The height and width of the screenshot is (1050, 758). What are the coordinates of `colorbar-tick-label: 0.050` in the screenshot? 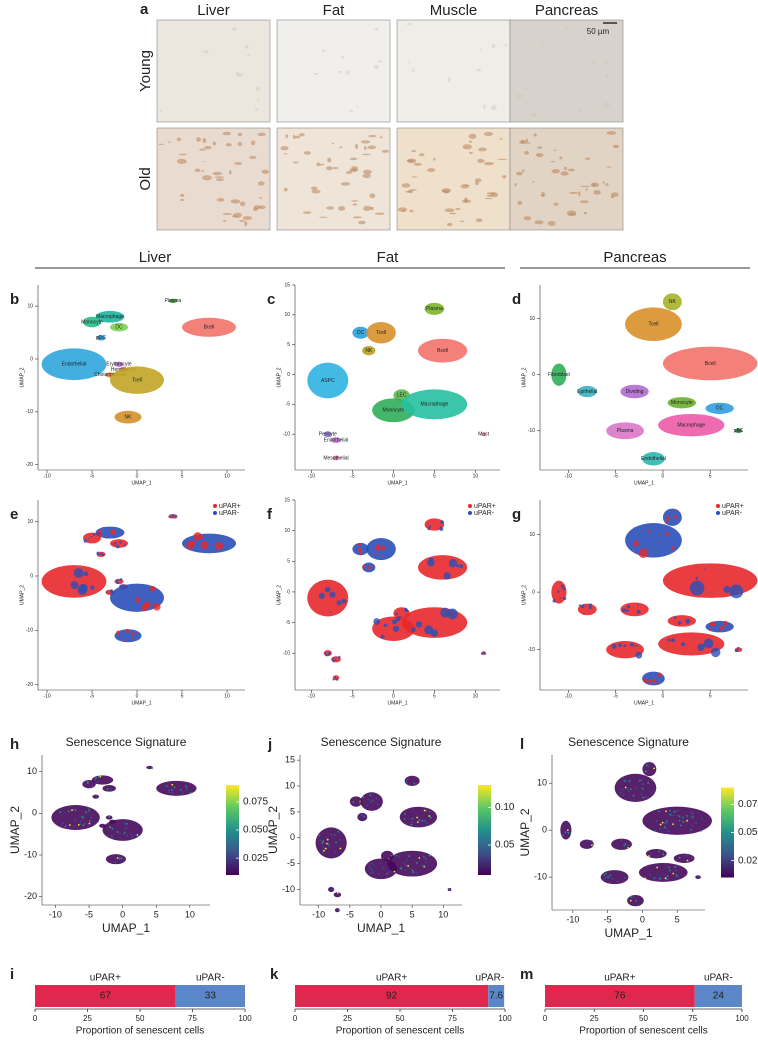 It's located at (255, 830).